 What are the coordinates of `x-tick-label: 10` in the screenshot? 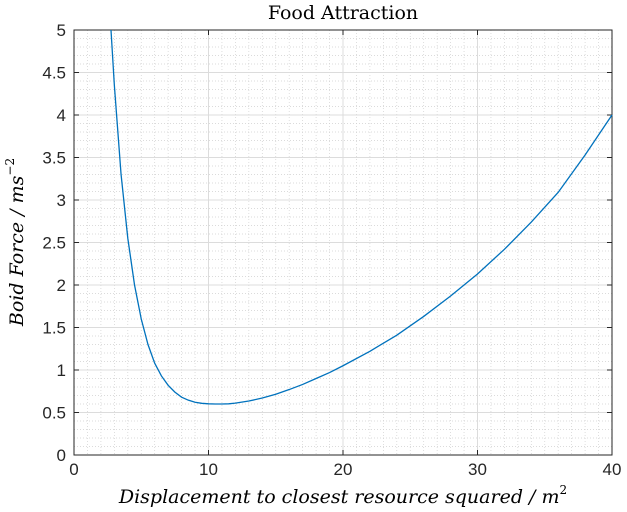 It's located at (208, 469).